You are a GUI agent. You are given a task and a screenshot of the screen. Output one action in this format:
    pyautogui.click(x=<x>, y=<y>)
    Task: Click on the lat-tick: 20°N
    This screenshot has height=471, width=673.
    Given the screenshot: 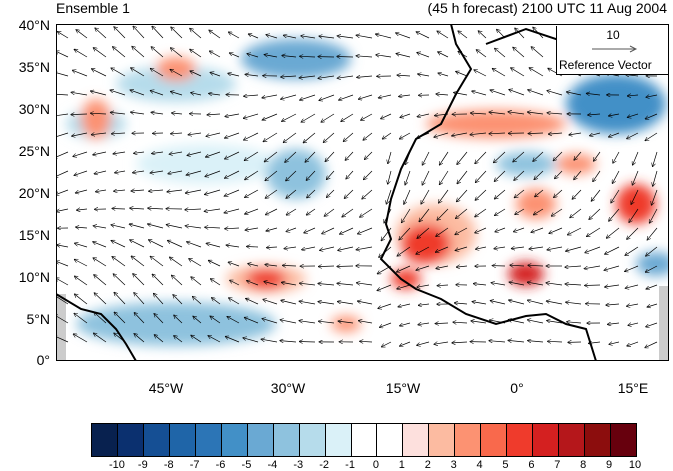 What is the action you would take?
    pyautogui.click(x=34, y=193)
    